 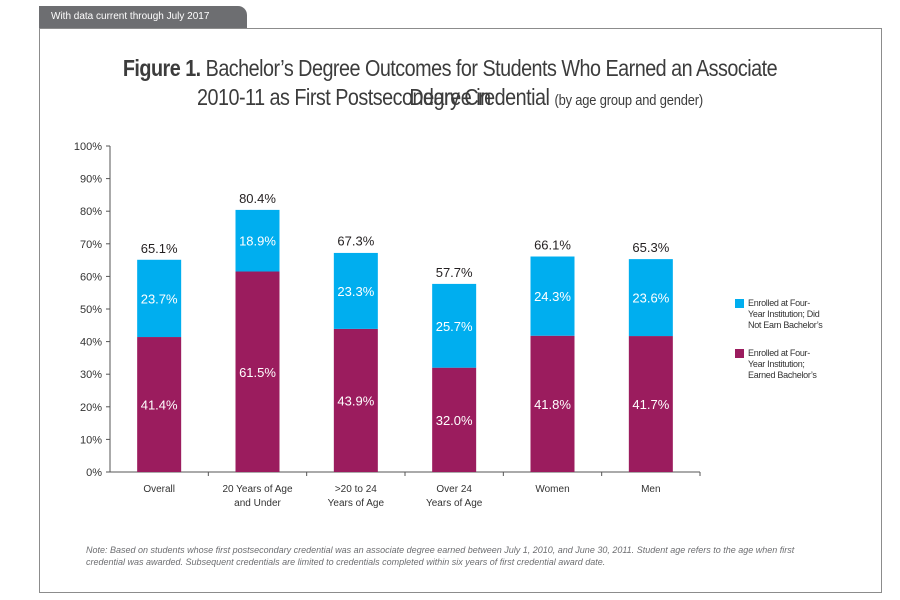 I want to click on bar-total-label: 67.3%, so click(x=355, y=241).